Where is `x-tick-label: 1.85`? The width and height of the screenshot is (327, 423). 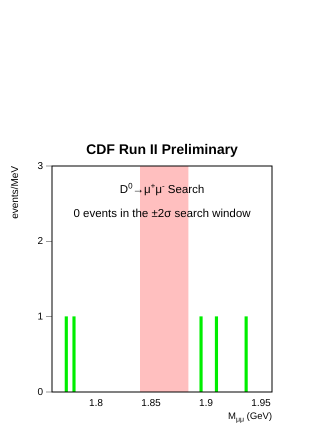 x-tick-label: 1.85 is located at coordinates (151, 403).